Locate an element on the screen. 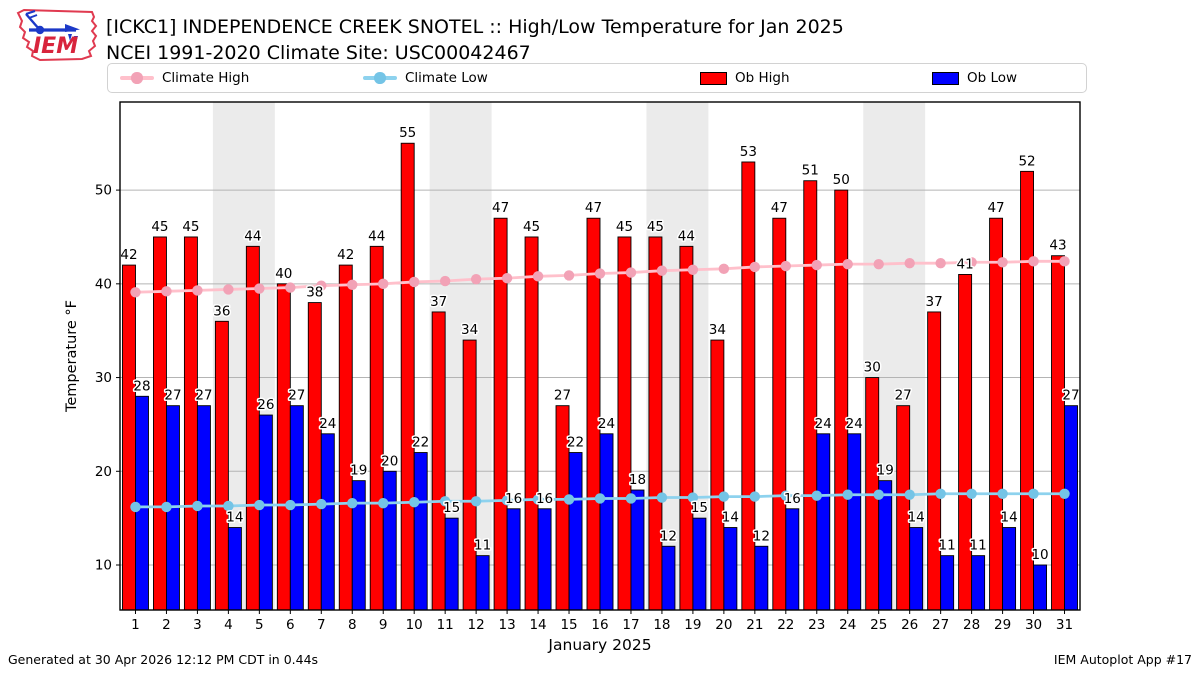  climate-high-line-icon is located at coordinates (137, 78).